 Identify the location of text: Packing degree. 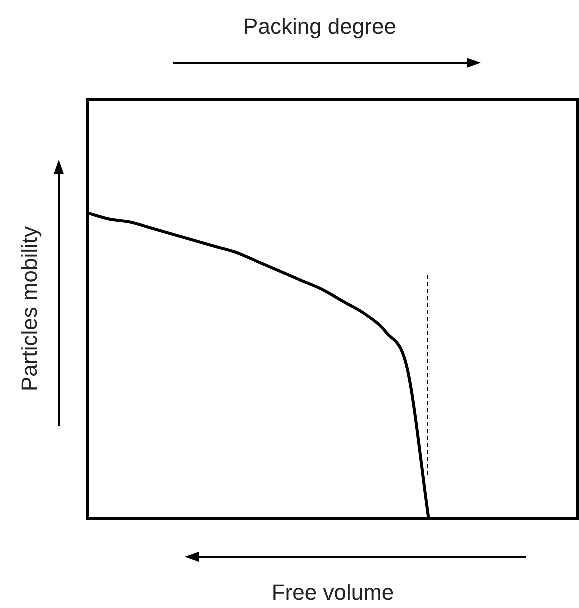
(320, 27).